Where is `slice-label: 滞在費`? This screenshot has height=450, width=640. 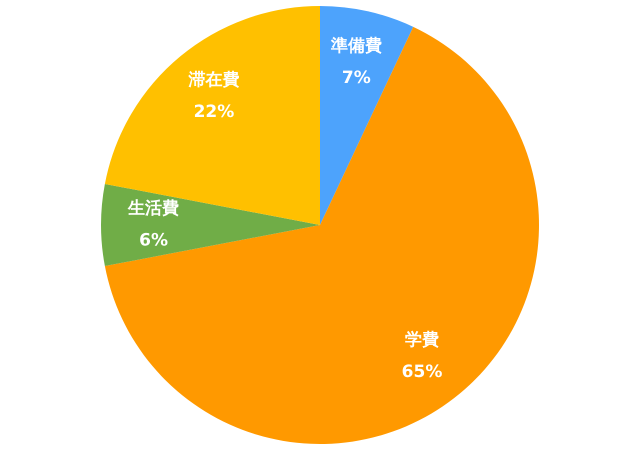 slice-label: 滞在費 is located at coordinates (213, 80).